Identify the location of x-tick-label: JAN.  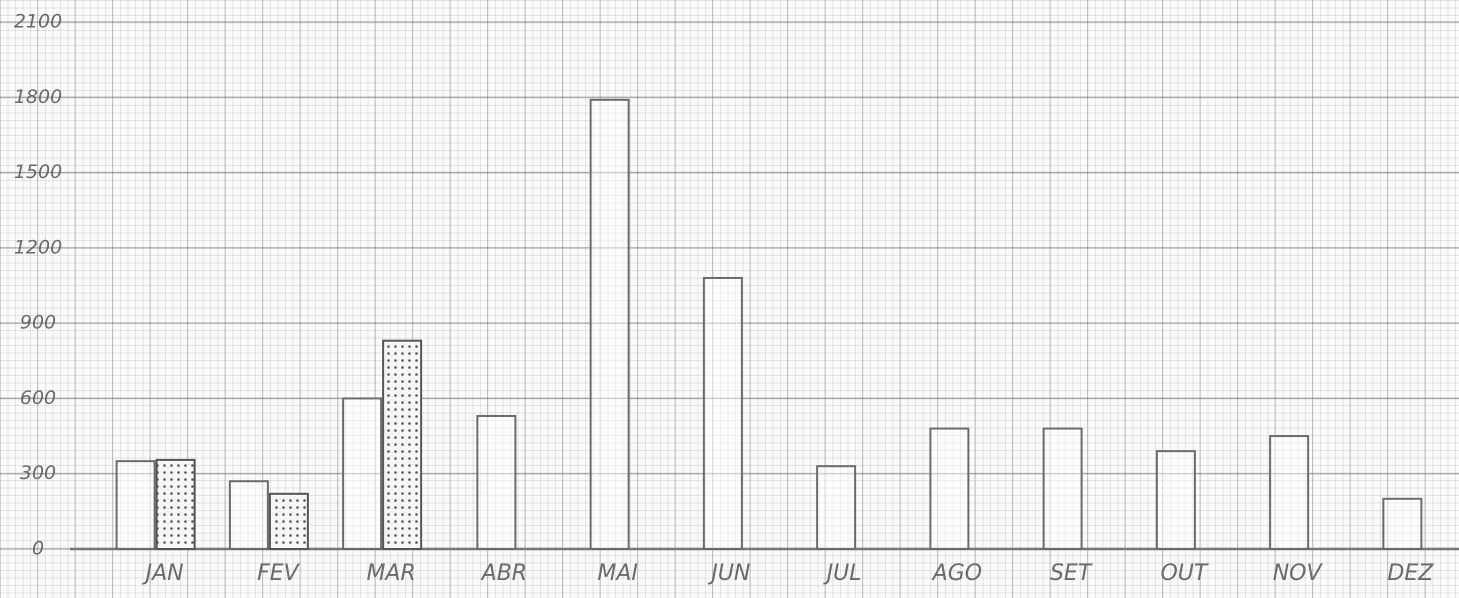
(163, 573).